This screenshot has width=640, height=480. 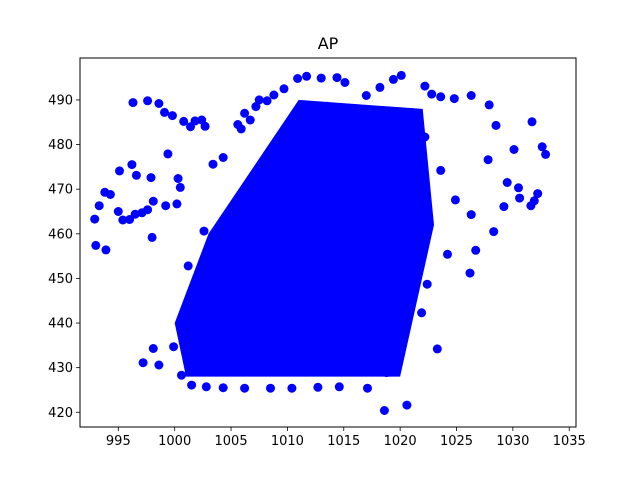 What do you see at coordinates (174, 441) in the screenshot?
I see `x-tick-label: 1000` at bounding box center [174, 441].